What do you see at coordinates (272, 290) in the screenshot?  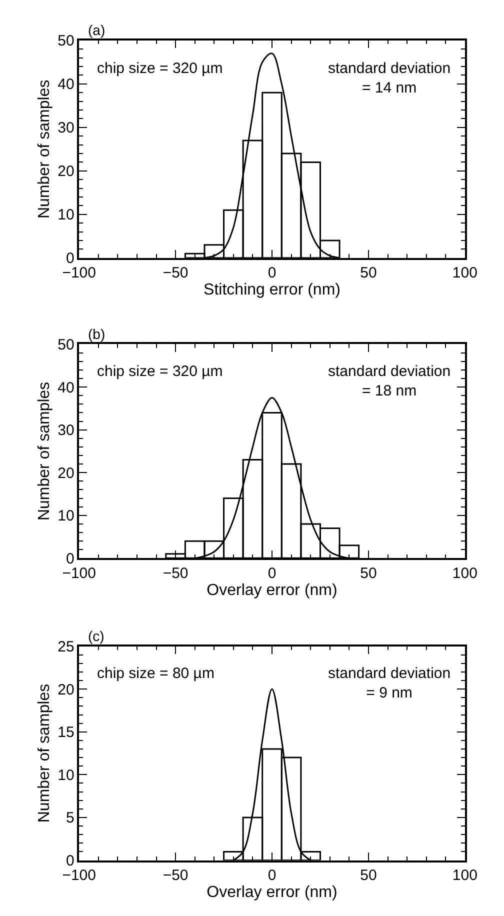 I see `x-axis-title: Stitching error (nm)` at bounding box center [272, 290].